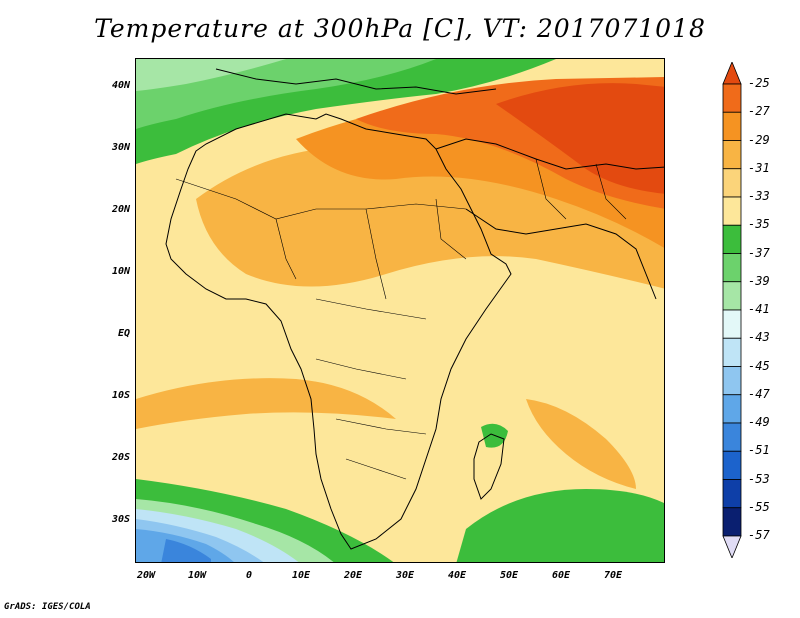  Describe the element at coordinates (759, 224) in the screenshot. I see `colorbar-label: -35` at that location.